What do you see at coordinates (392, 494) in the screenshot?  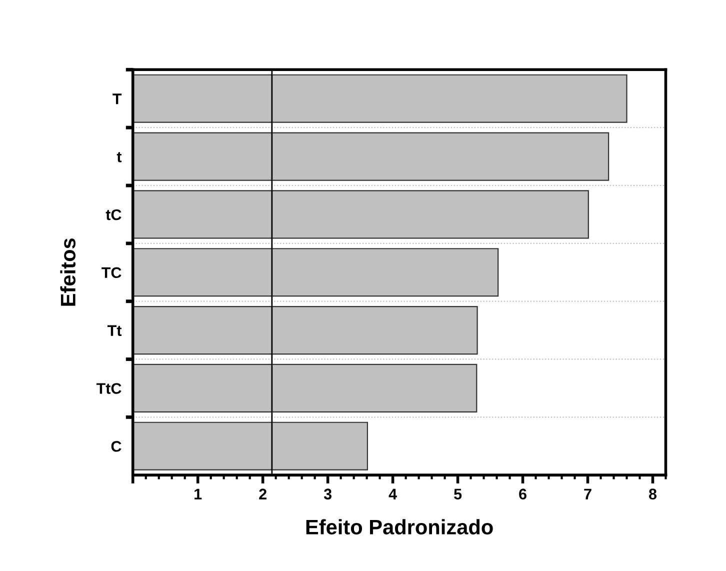 I see `x-tick-label: 4` at bounding box center [392, 494].